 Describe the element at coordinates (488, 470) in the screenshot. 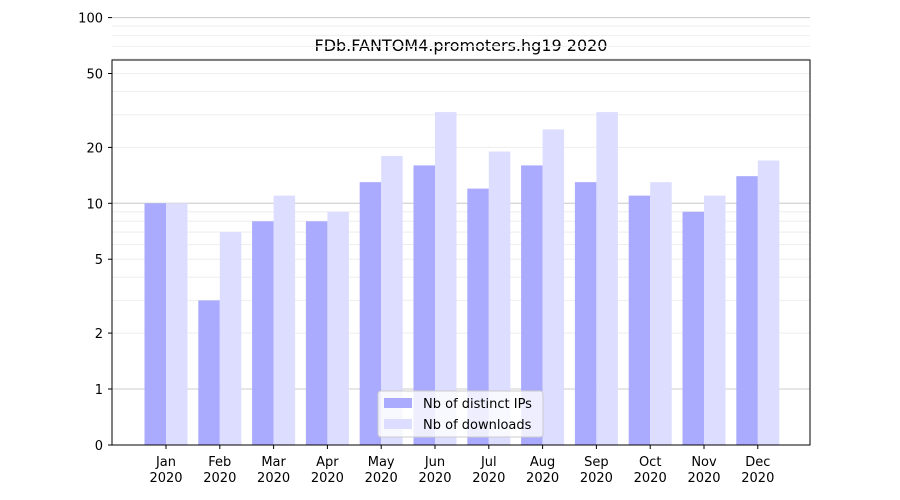

I see `x-tick-label: Jul 2020` at that location.